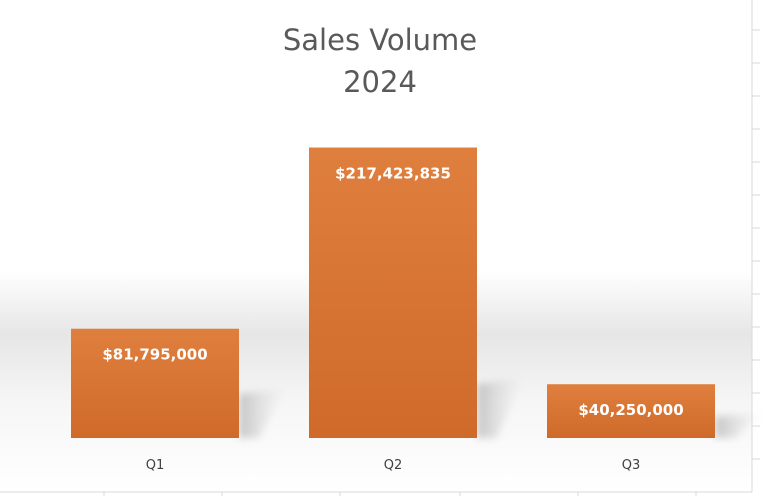 This screenshot has width=766, height=496. I want to click on bar-shadow-q3, so click(737, 425).